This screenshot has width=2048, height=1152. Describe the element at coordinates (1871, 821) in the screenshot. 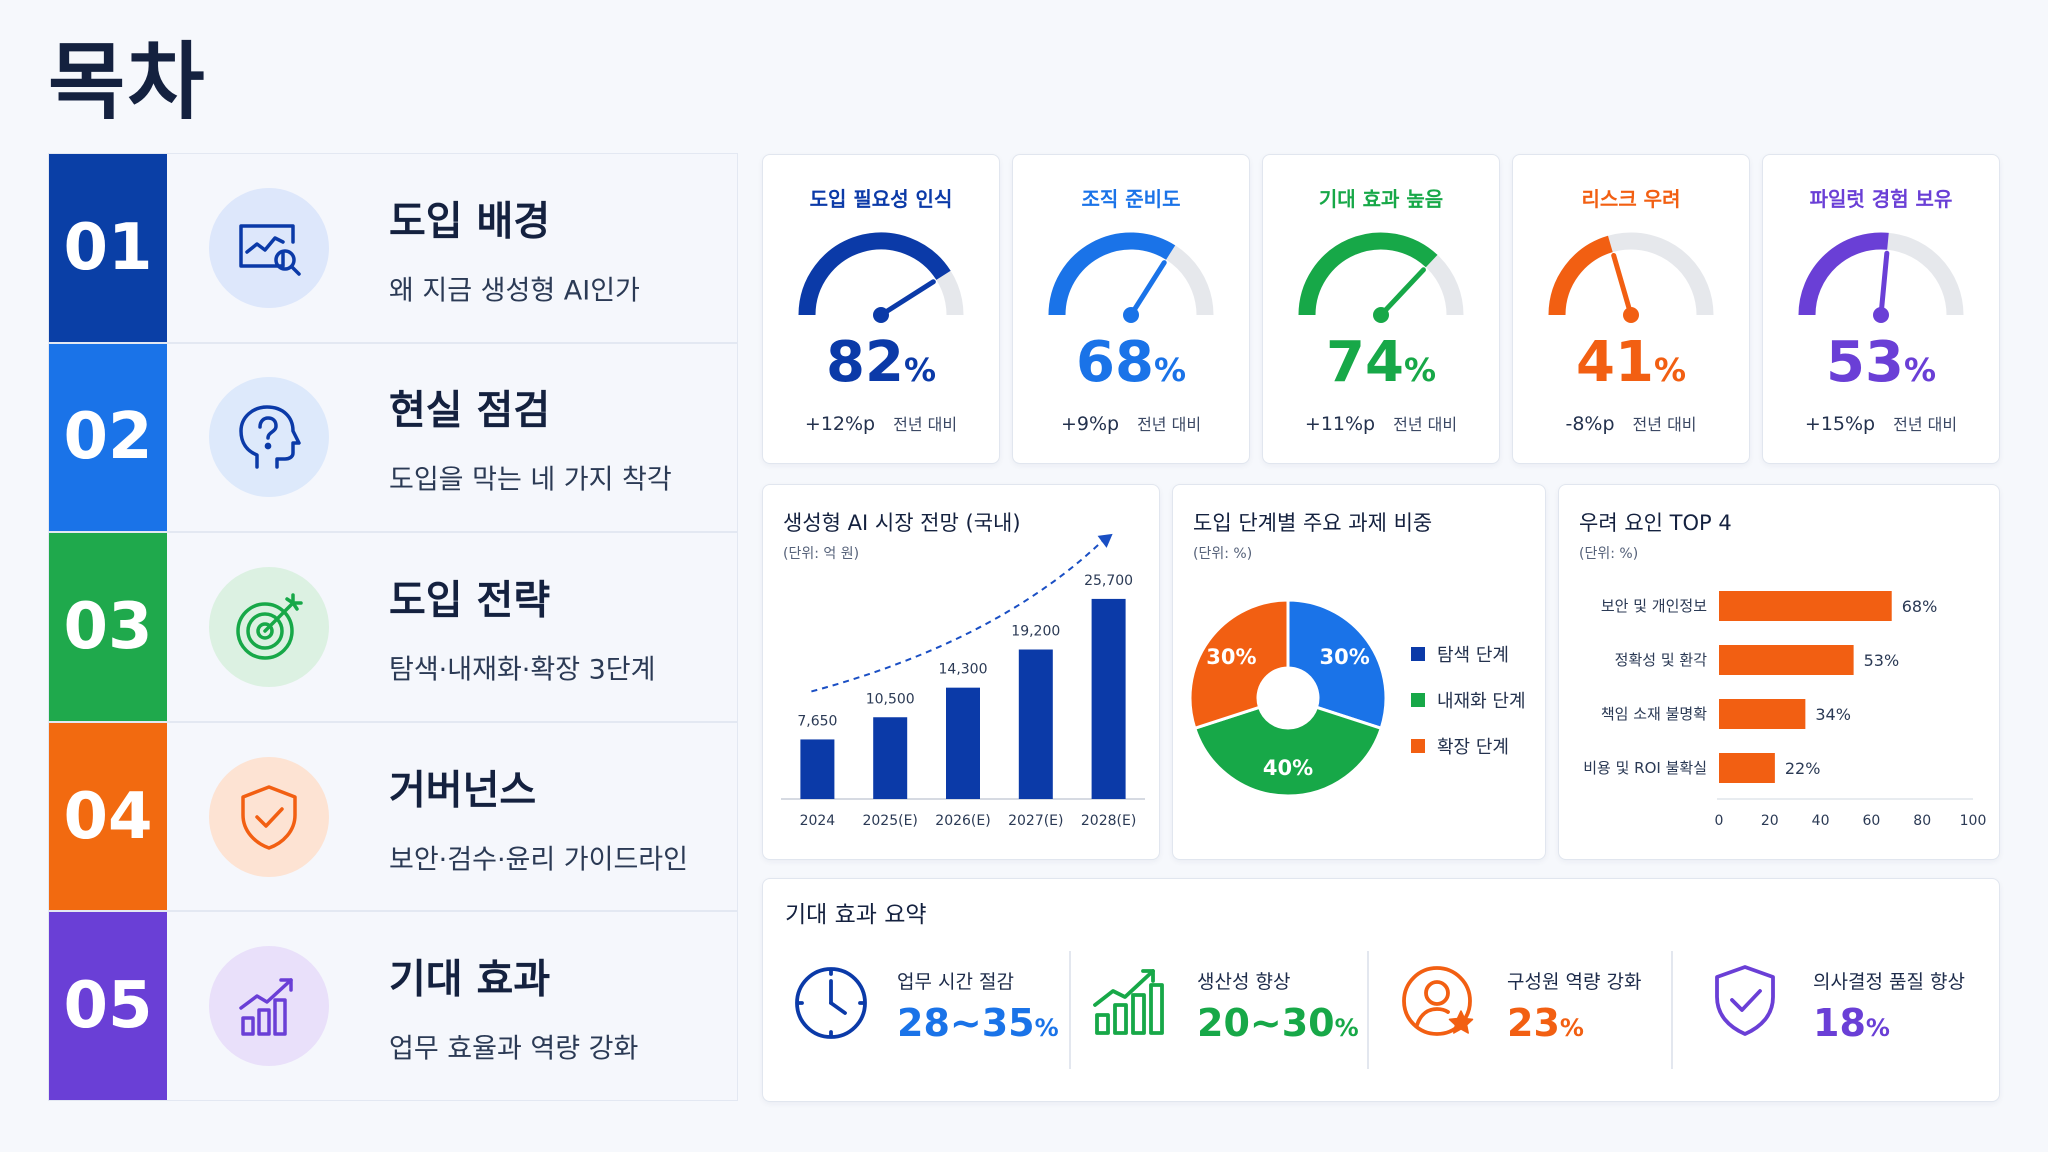

I see `tick-label: 60` at that location.